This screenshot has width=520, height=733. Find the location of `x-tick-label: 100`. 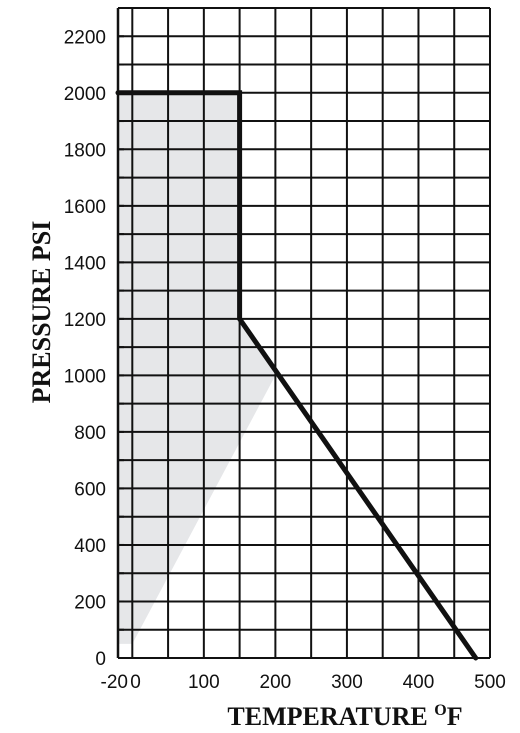

x-tick-label: 100 is located at coordinates (204, 682).